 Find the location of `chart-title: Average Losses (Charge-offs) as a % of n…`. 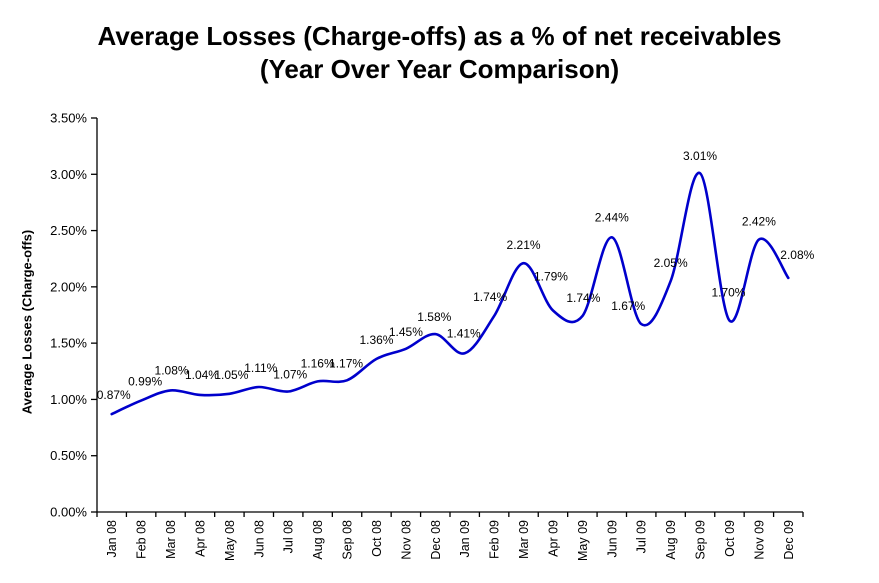

chart-title: Average Losses (Charge-offs) as a % of n… is located at coordinates (439, 53).